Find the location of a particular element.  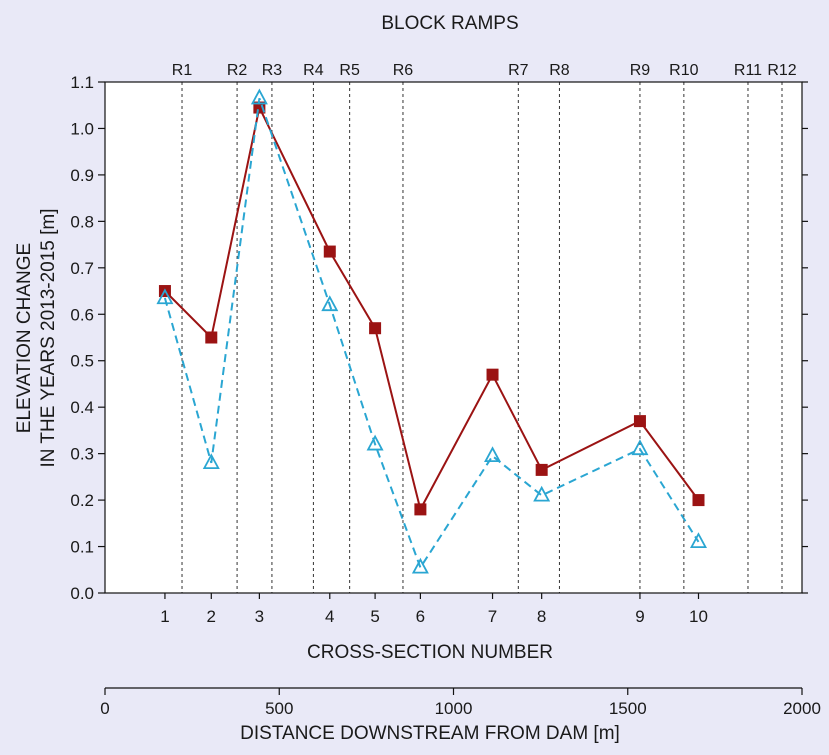

distance-tick-label: 500 is located at coordinates (279, 708).